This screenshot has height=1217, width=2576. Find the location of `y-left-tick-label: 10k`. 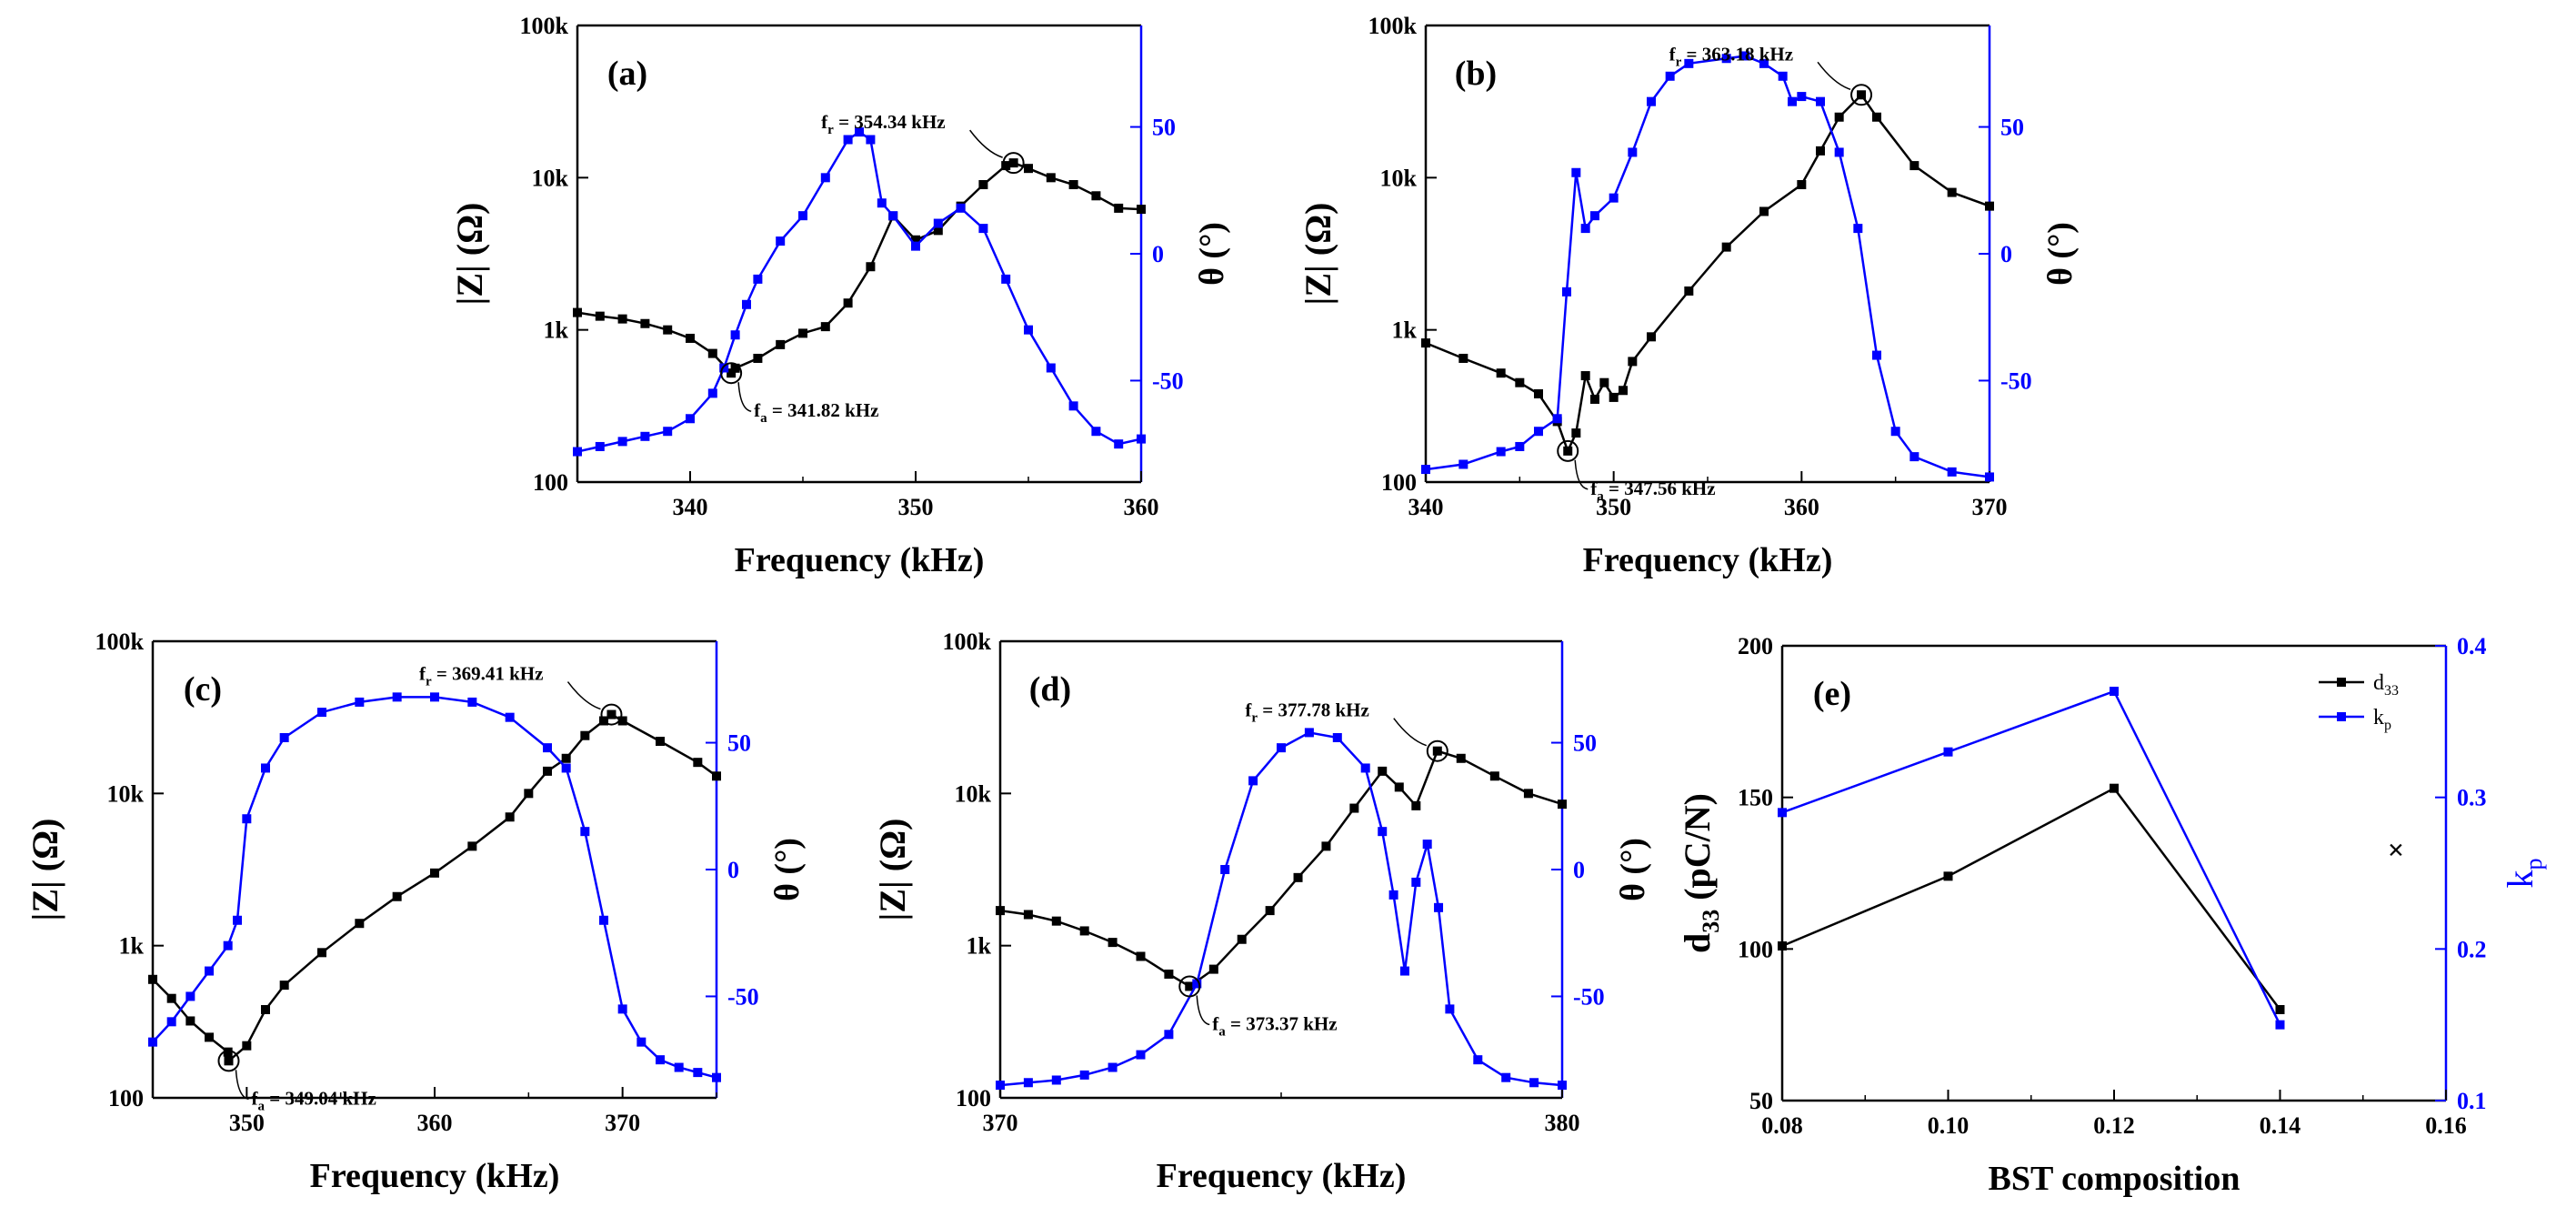

y-left-tick-label: 10k is located at coordinates (126, 794).